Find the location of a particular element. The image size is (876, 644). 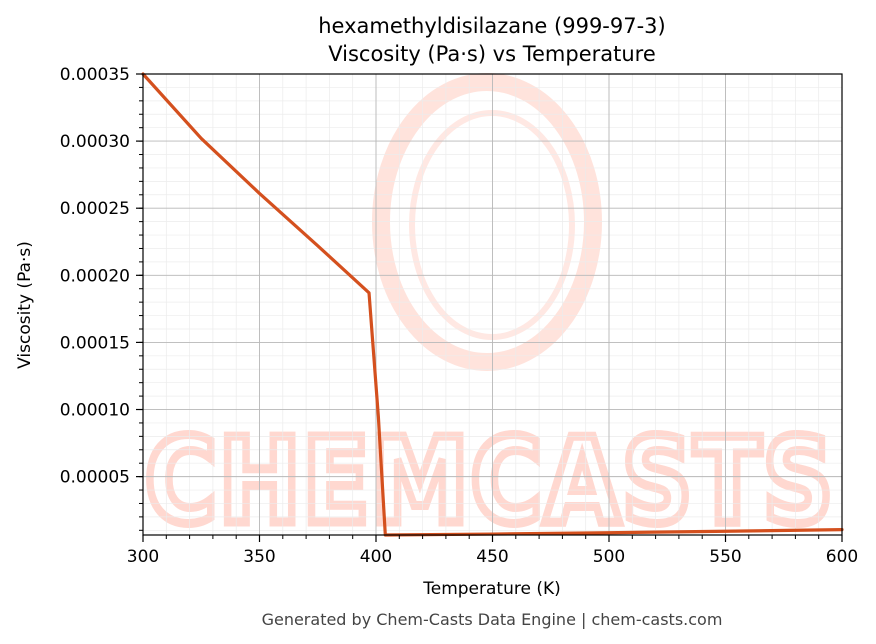

x-tick-label: 450 is located at coordinates (492, 557).